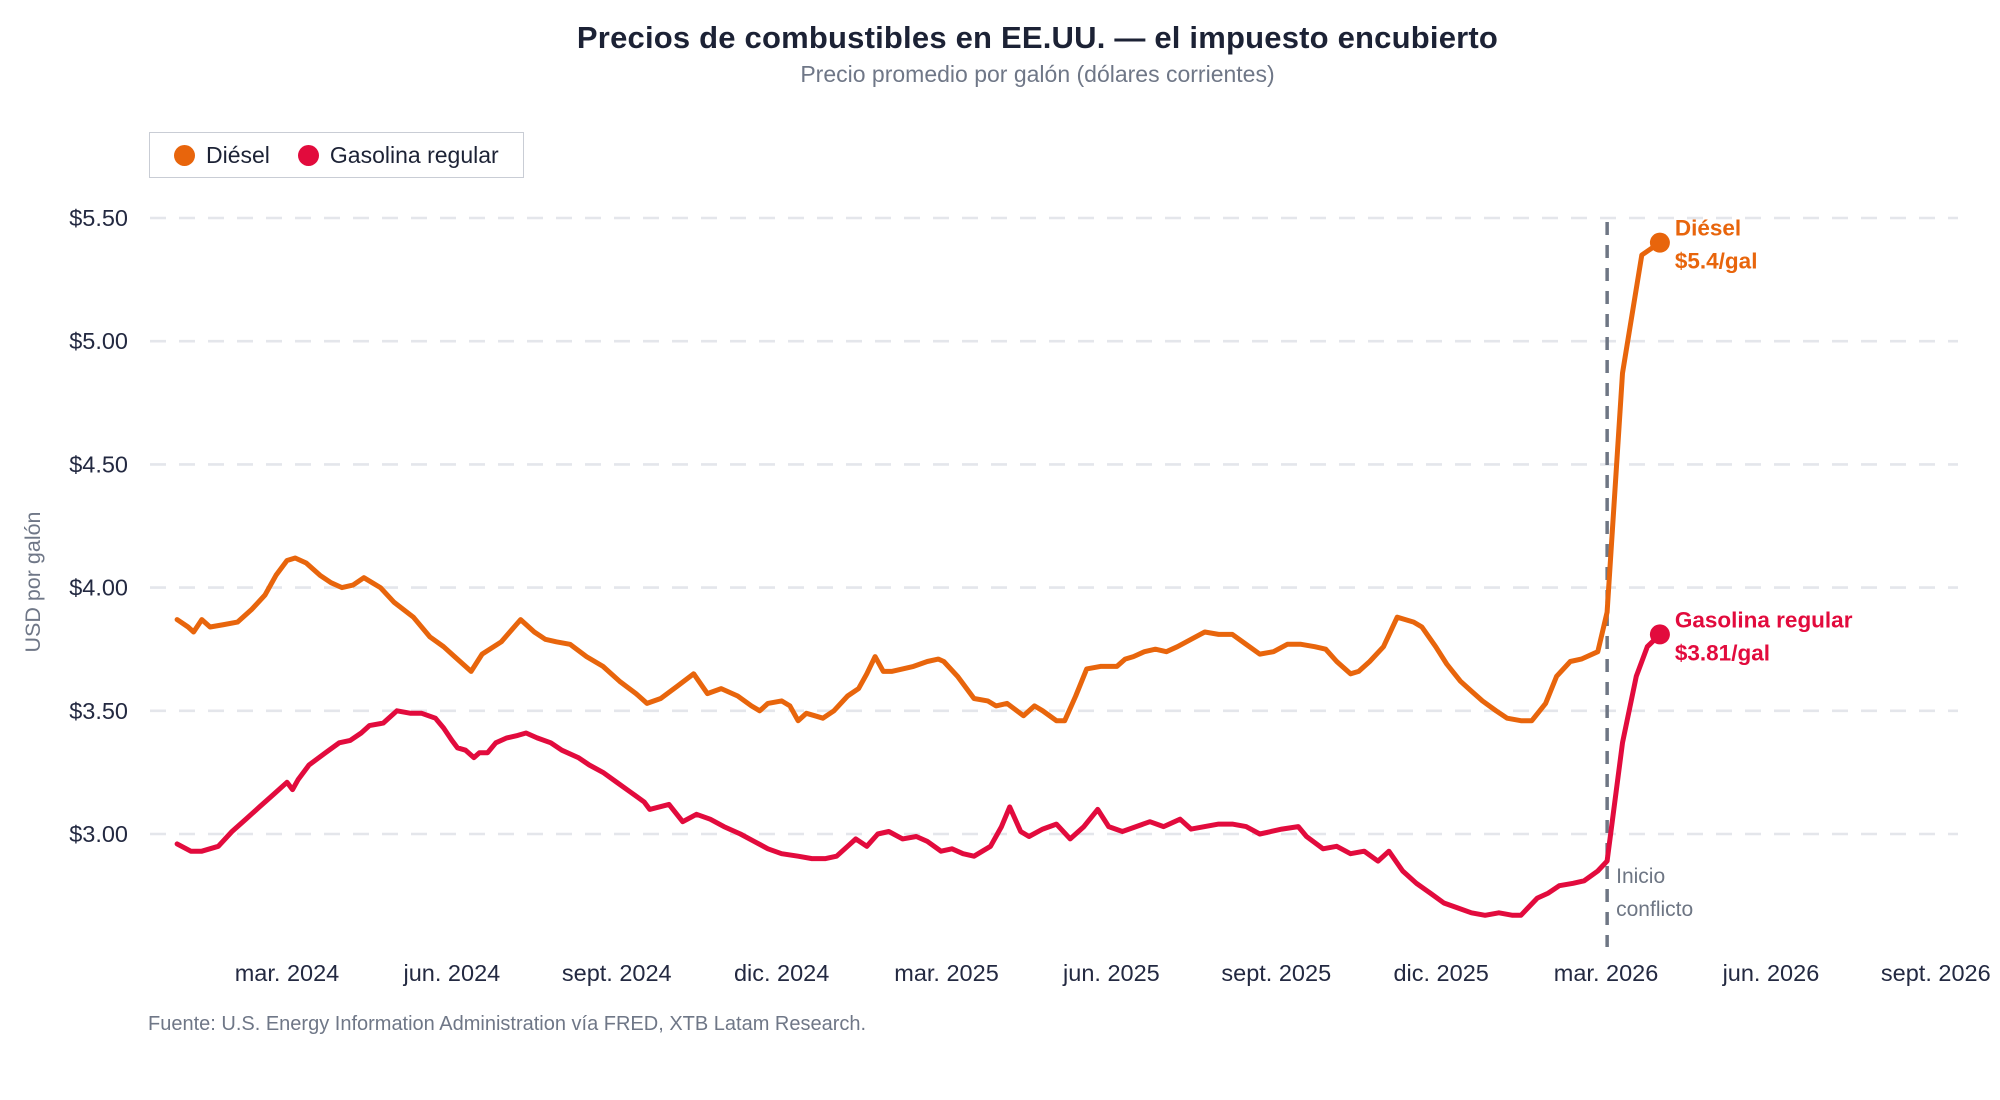 The width and height of the screenshot is (2000, 1100). I want to click on gasoline-series-marker-icon, so click(308, 155).